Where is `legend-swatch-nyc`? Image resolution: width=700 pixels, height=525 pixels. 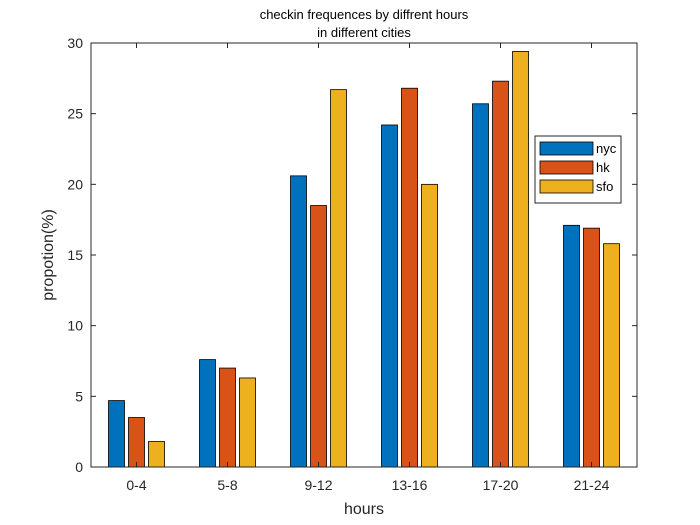 legend-swatch-nyc is located at coordinates (566, 148).